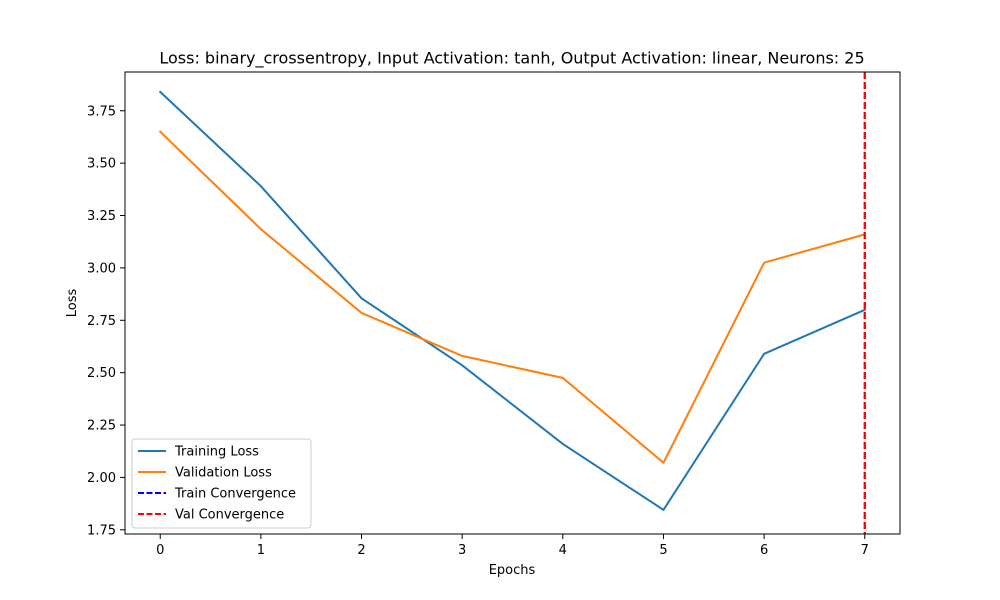 This screenshot has height=600, width=1000. What do you see at coordinates (160, 550) in the screenshot?
I see `x-tick-label: 0` at bounding box center [160, 550].